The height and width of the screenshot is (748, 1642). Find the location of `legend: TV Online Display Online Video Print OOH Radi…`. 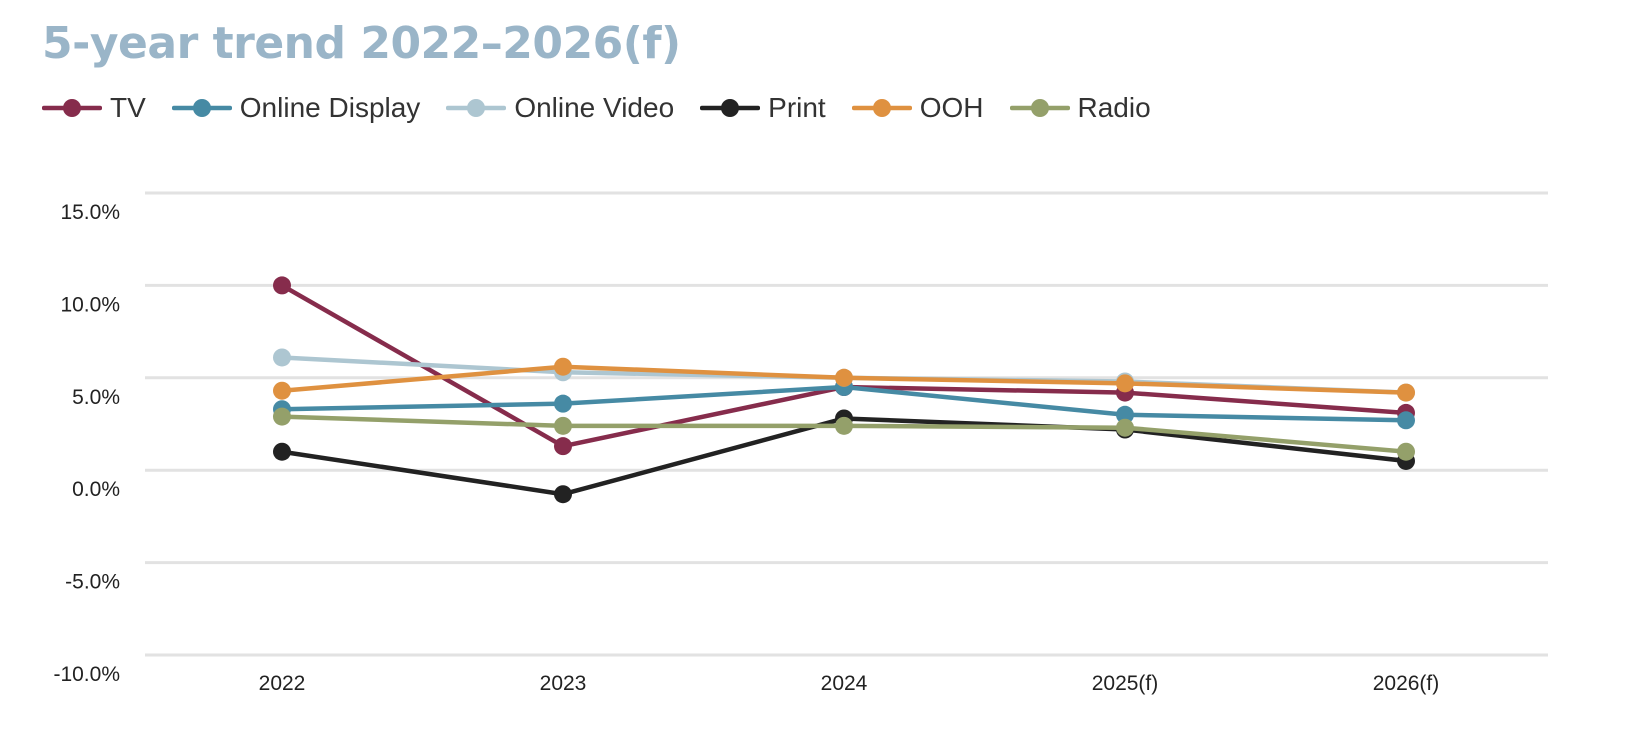

legend: TV Online Display Online Video Print OOH Radi… is located at coordinates (609, 108).